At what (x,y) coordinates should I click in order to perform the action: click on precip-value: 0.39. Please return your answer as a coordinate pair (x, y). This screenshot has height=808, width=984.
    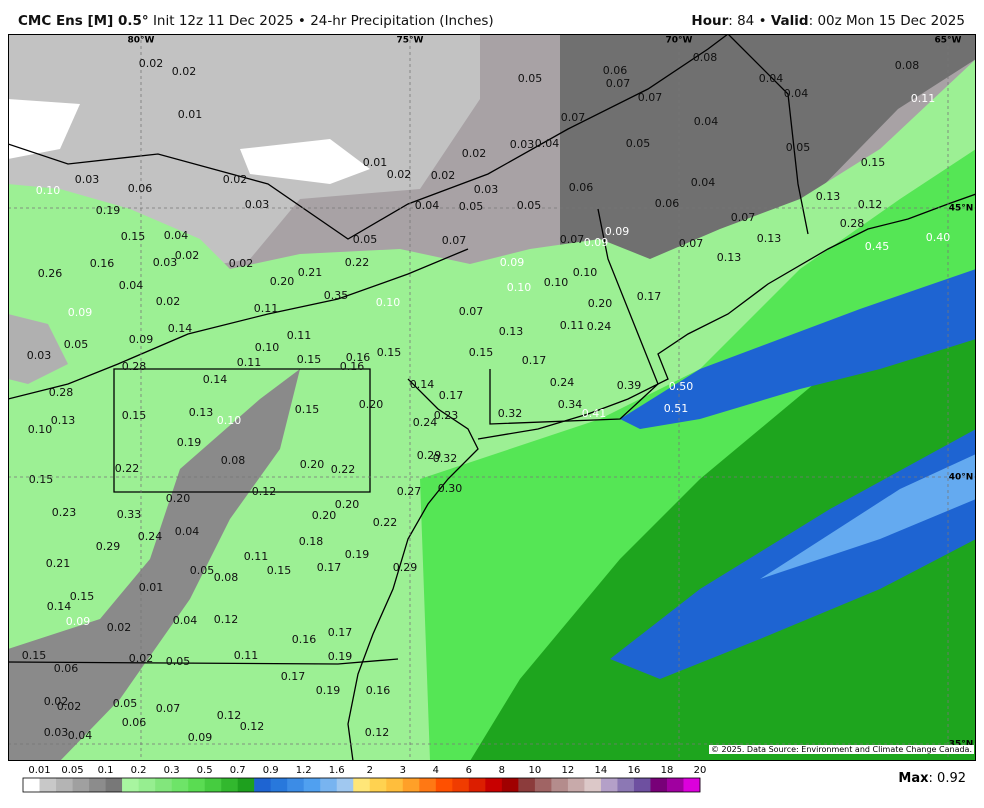
    Looking at the image, I should click on (629, 385).